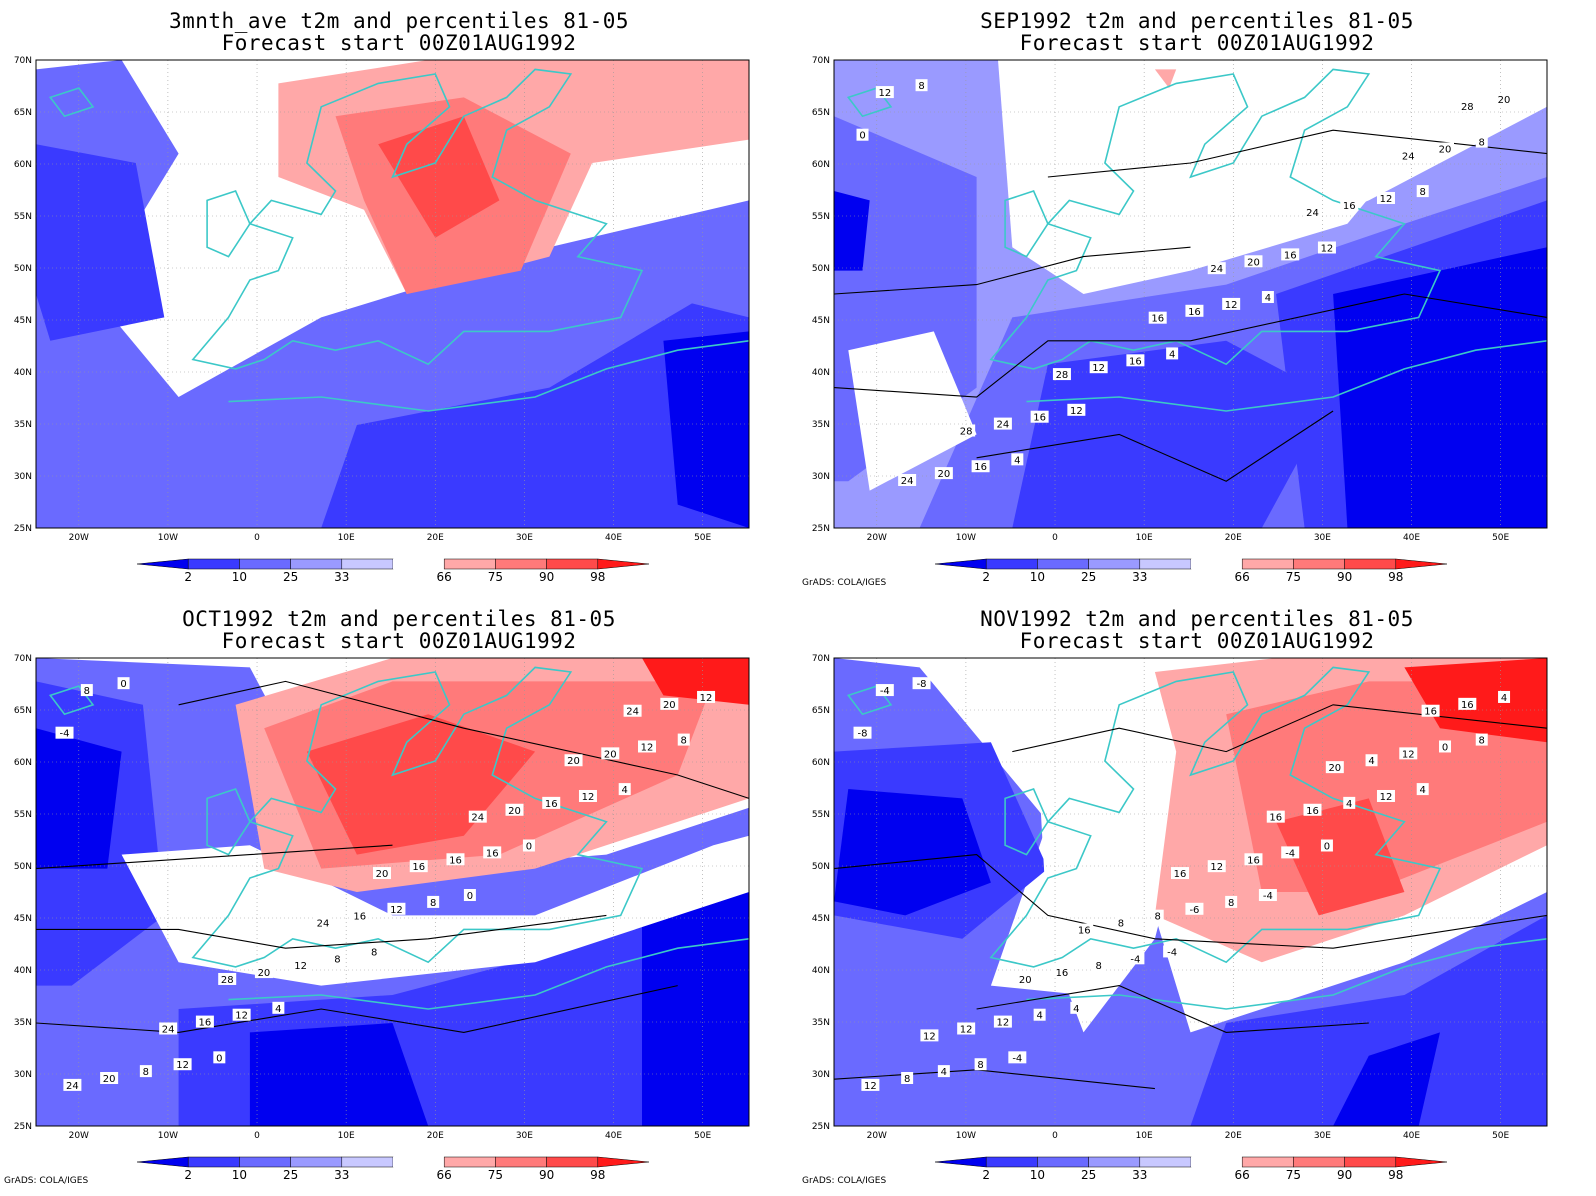  Describe the element at coordinates (421, 784) in the screenshot. I see `percentile-shading` at that location.